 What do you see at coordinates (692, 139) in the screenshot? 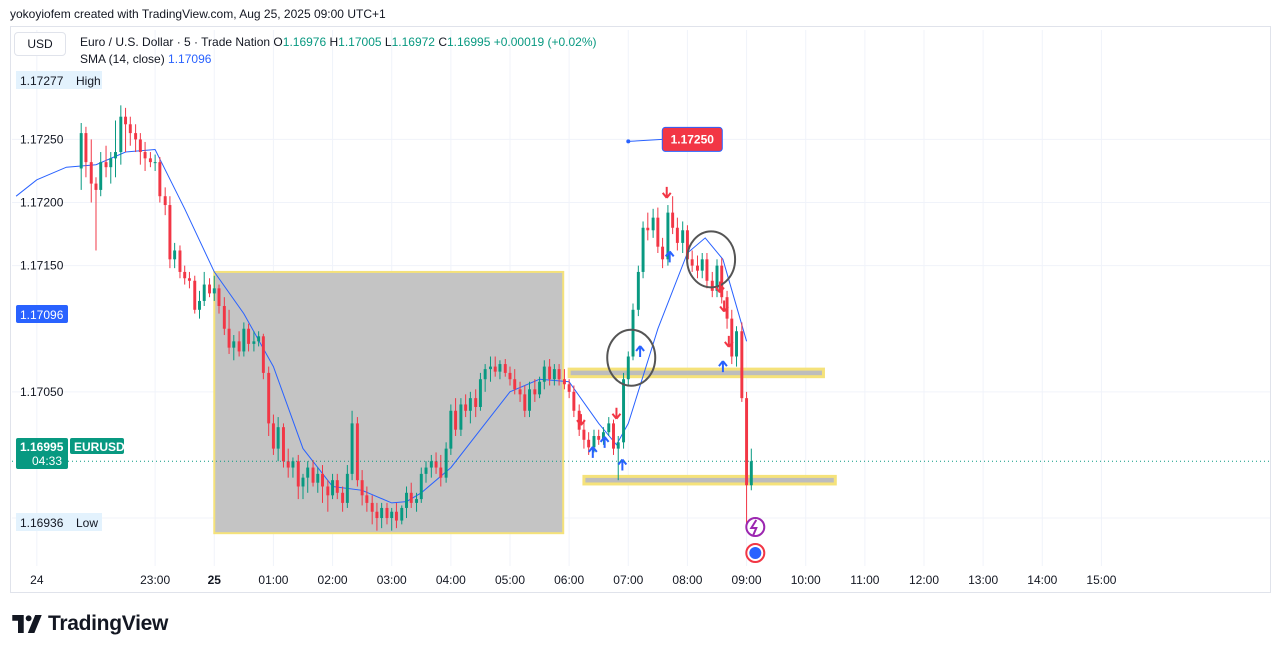
I see `target-label-box` at bounding box center [692, 139].